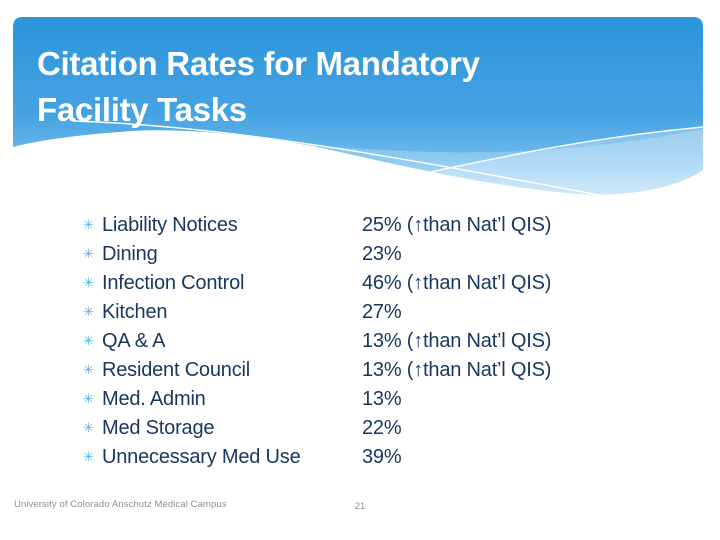 This screenshot has width=720, height=540. I want to click on task-label: Infection Control, so click(173, 283).